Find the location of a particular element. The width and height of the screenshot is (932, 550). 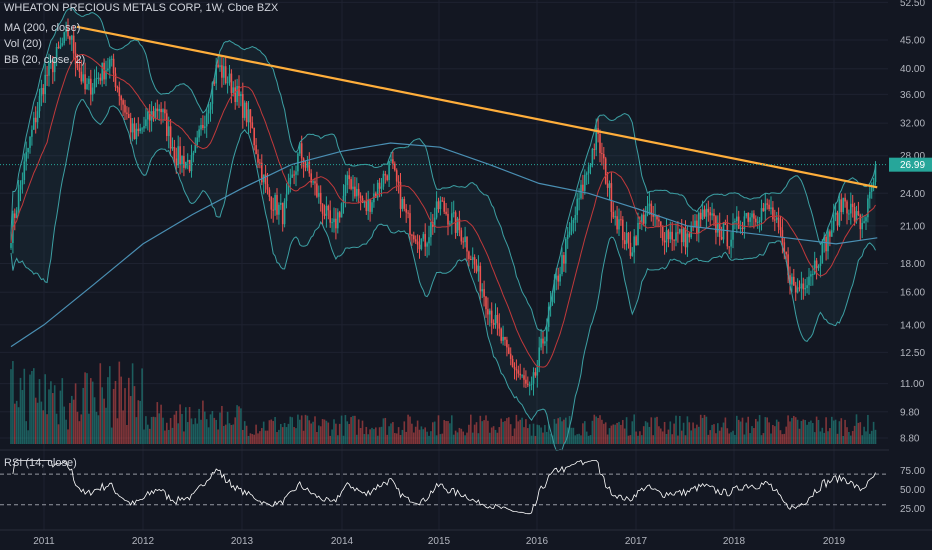

time-axis: 2011 2012 2013 2014 2015 2016 2017 2018 2019 is located at coordinates (466, 539).